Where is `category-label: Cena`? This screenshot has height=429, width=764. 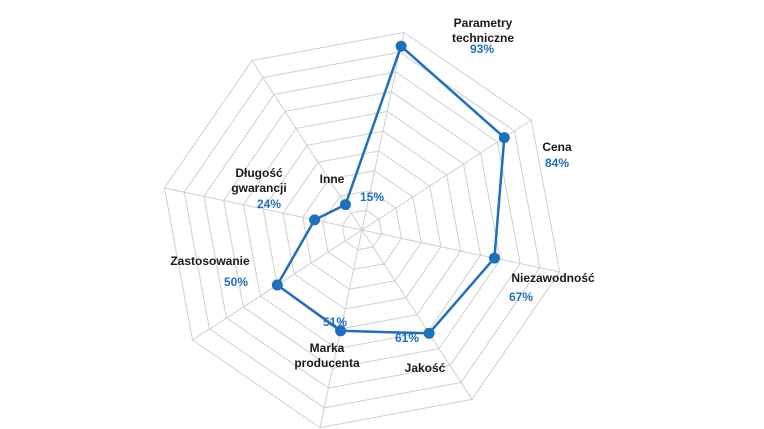 category-label: Cena is located at coordinates (557, 147).